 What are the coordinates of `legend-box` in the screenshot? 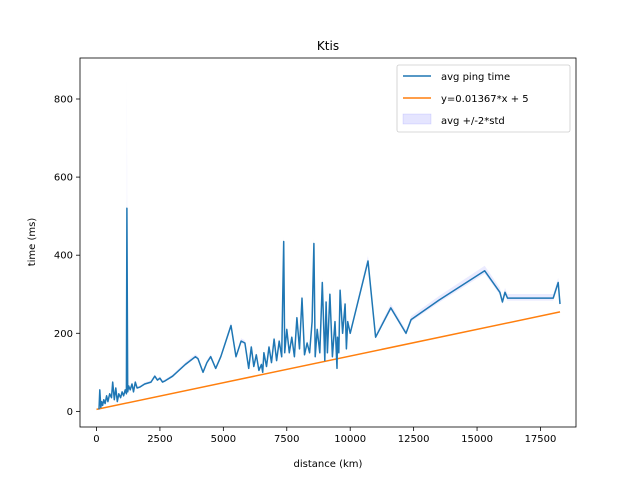 It's located at (483, 98).